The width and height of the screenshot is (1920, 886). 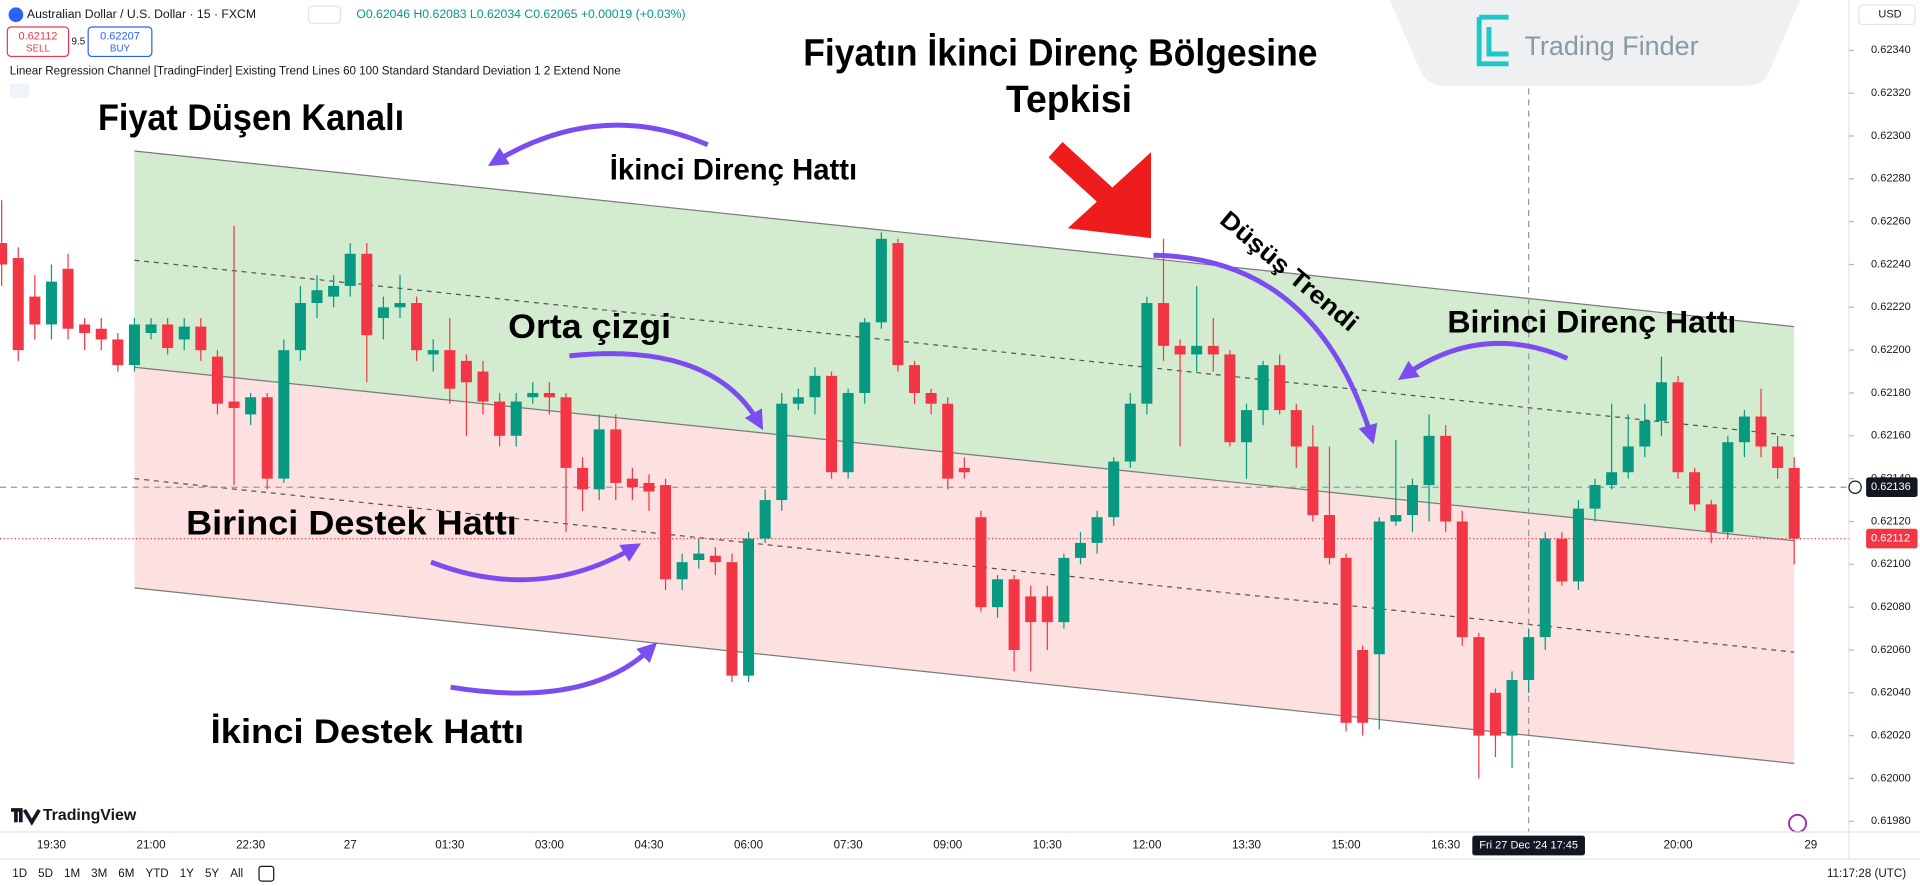 I want to click on x-tick-label: 04:30, so click(x=649, y=845).